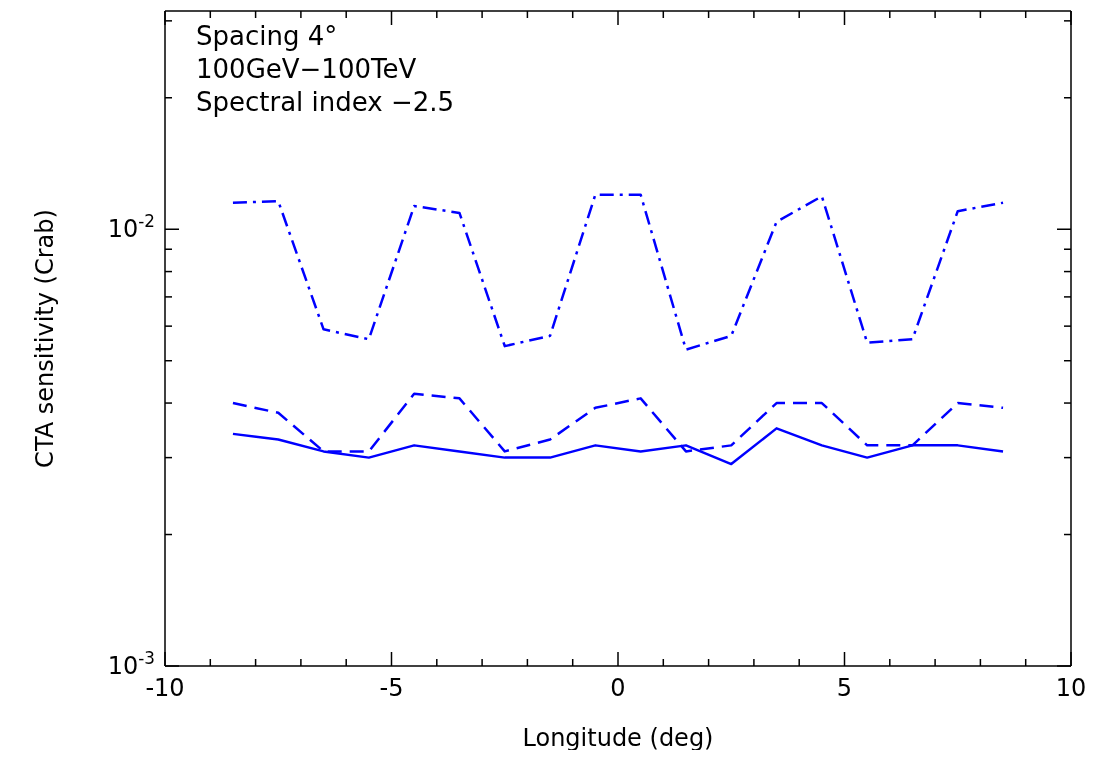  Describe the element at coordinates (44, 338) in the screenshot. I see `y-axis-title: CTA sensitivity (Crab)` at that location.